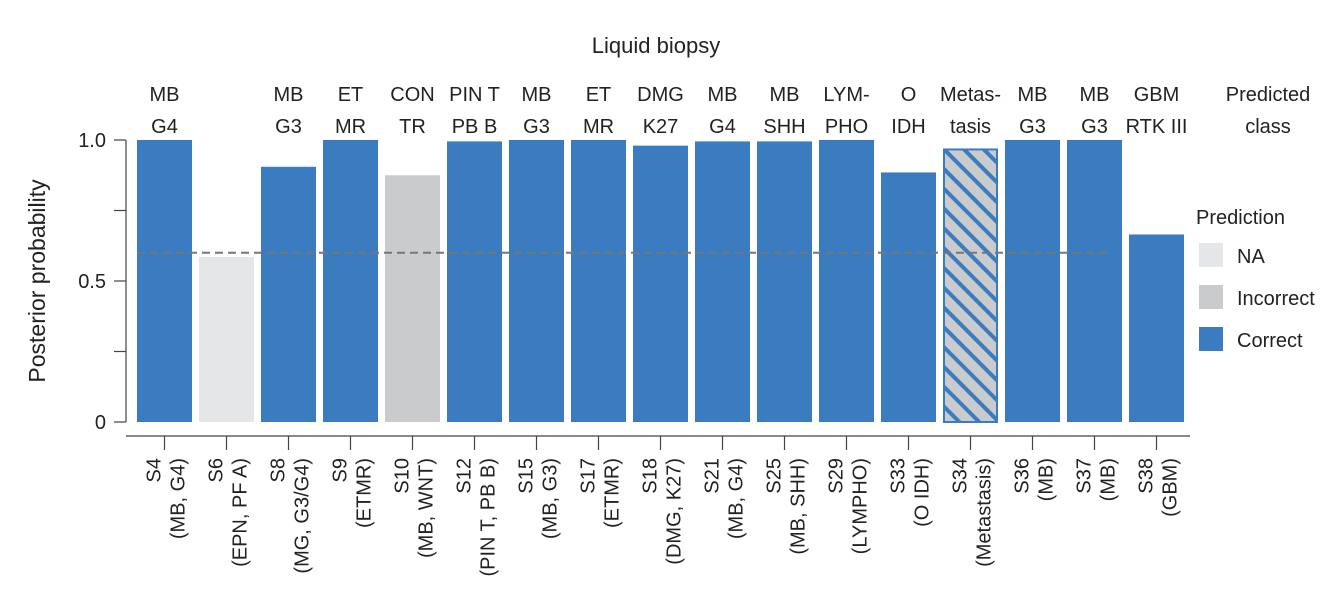 The width and height of the screenshot is (1336, 600). What do you see at coordinates (155, 470) in the screenshot?
I see `sample-id: S4` at bounding box center [155, 470].